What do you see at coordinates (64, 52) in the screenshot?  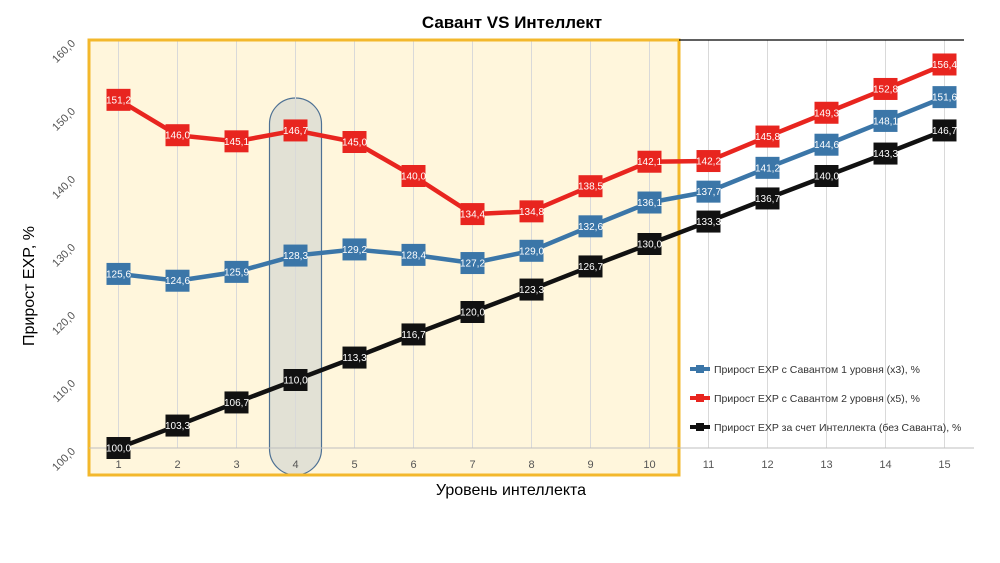 I see `y-tick-label: 160,0` at bounding box center [64, 52].